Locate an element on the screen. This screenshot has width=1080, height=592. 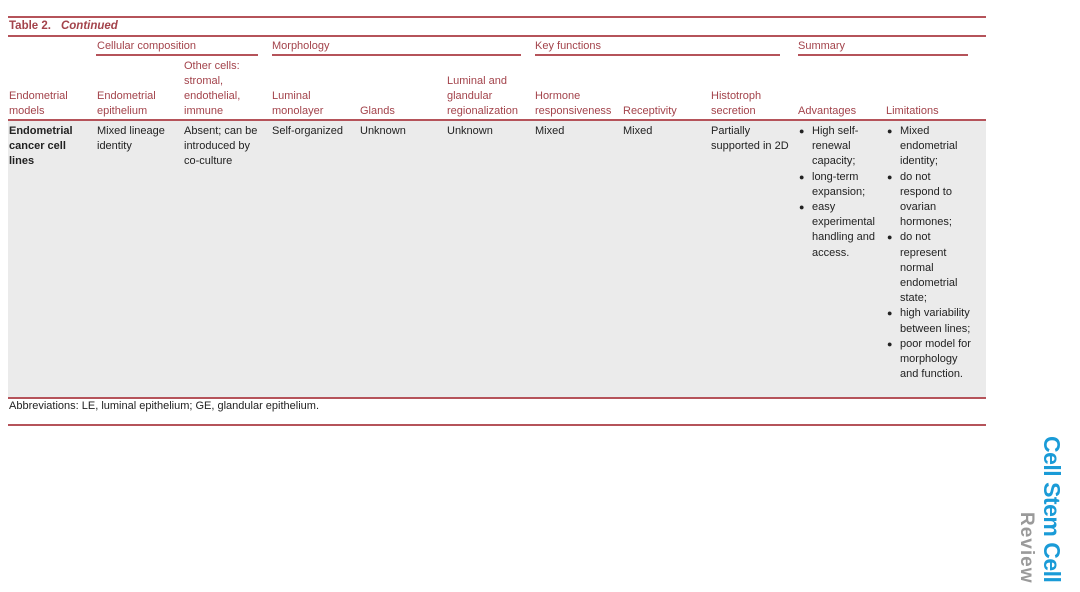
limitation-item: do not respond to ovarian hormones; is located at coordinates (929, 200).